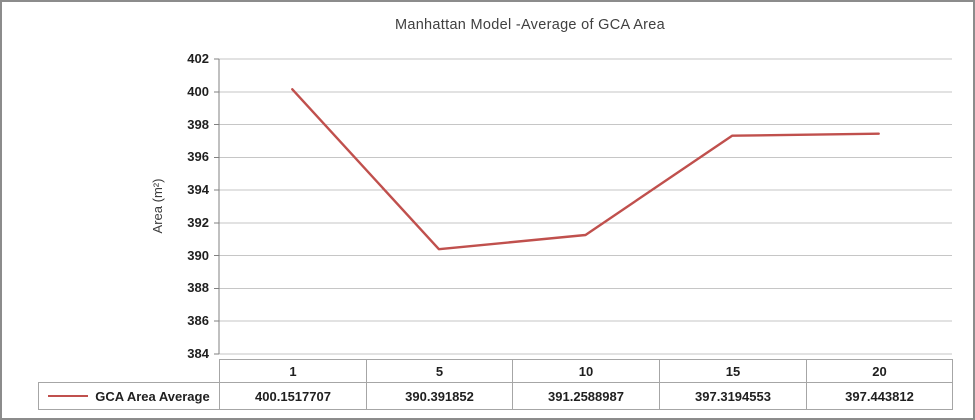 The image size is (975, 420). I want to click on series-name-label: GCA Area Average, so click(152, 396).